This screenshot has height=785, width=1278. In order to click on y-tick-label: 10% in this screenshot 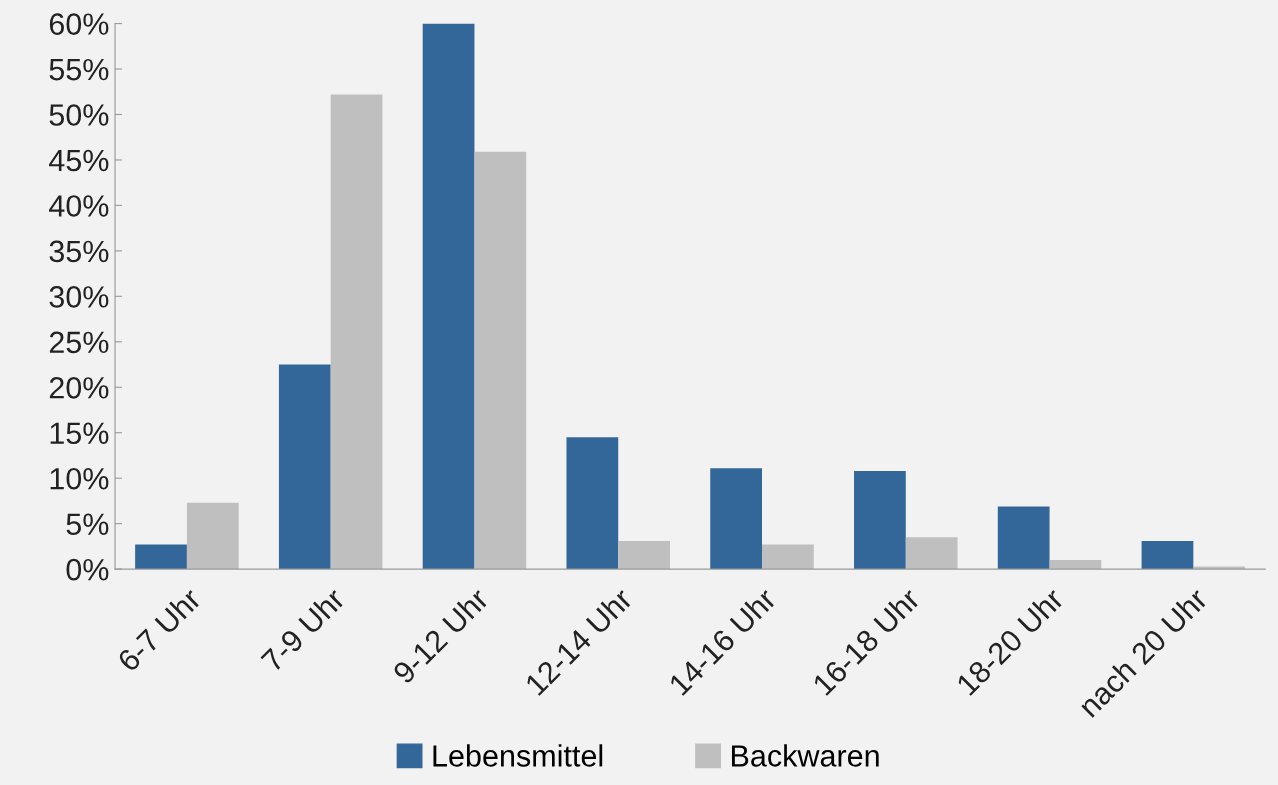, I will do `click(79, 478)`.